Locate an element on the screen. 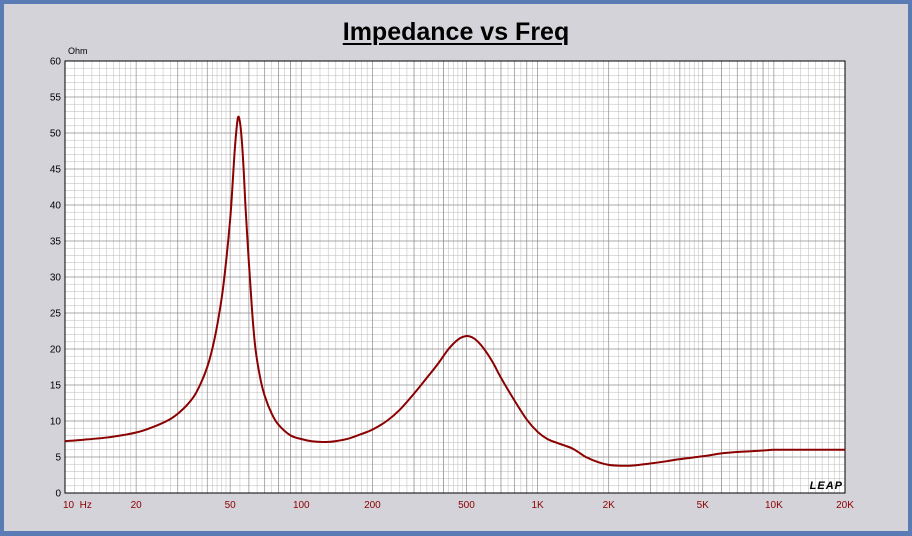  y-tick-label: 30 is located at coordinates (56, 278).